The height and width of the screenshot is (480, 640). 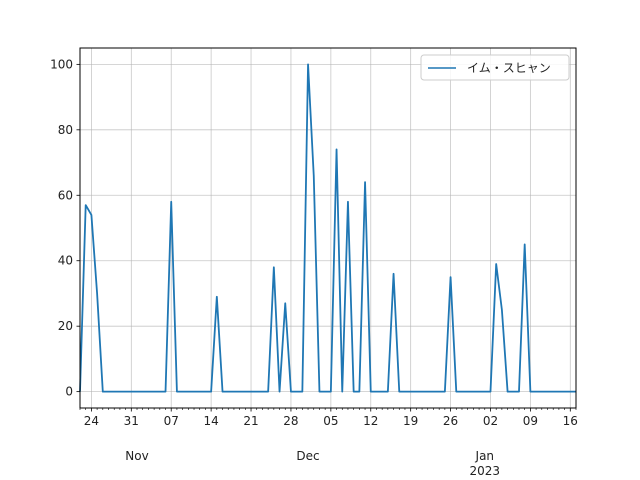 I want to click on y-tick-label: 100, so click(x=61, y=64).